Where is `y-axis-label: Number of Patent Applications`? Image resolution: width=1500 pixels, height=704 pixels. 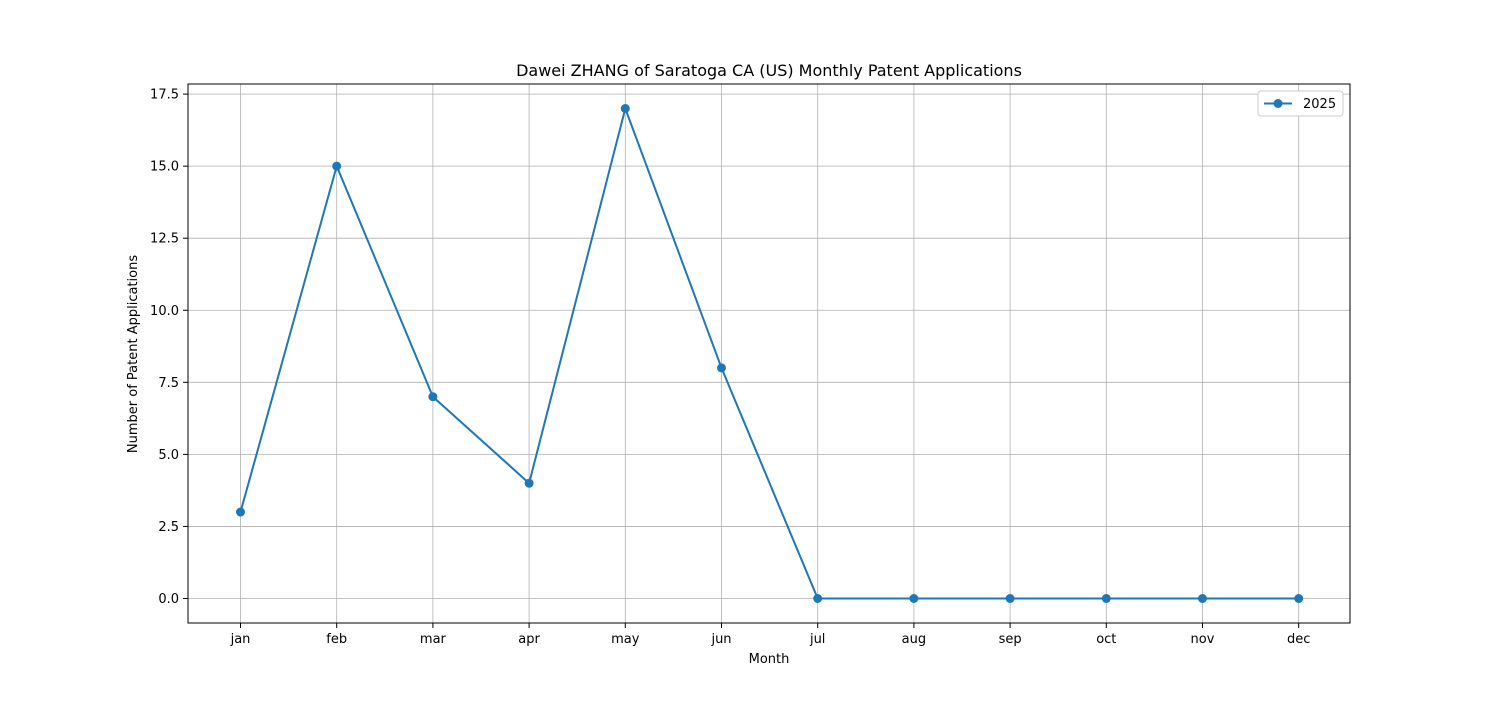 y-axis-label: Number of Patent Applications is located at coordinates (133, 354).